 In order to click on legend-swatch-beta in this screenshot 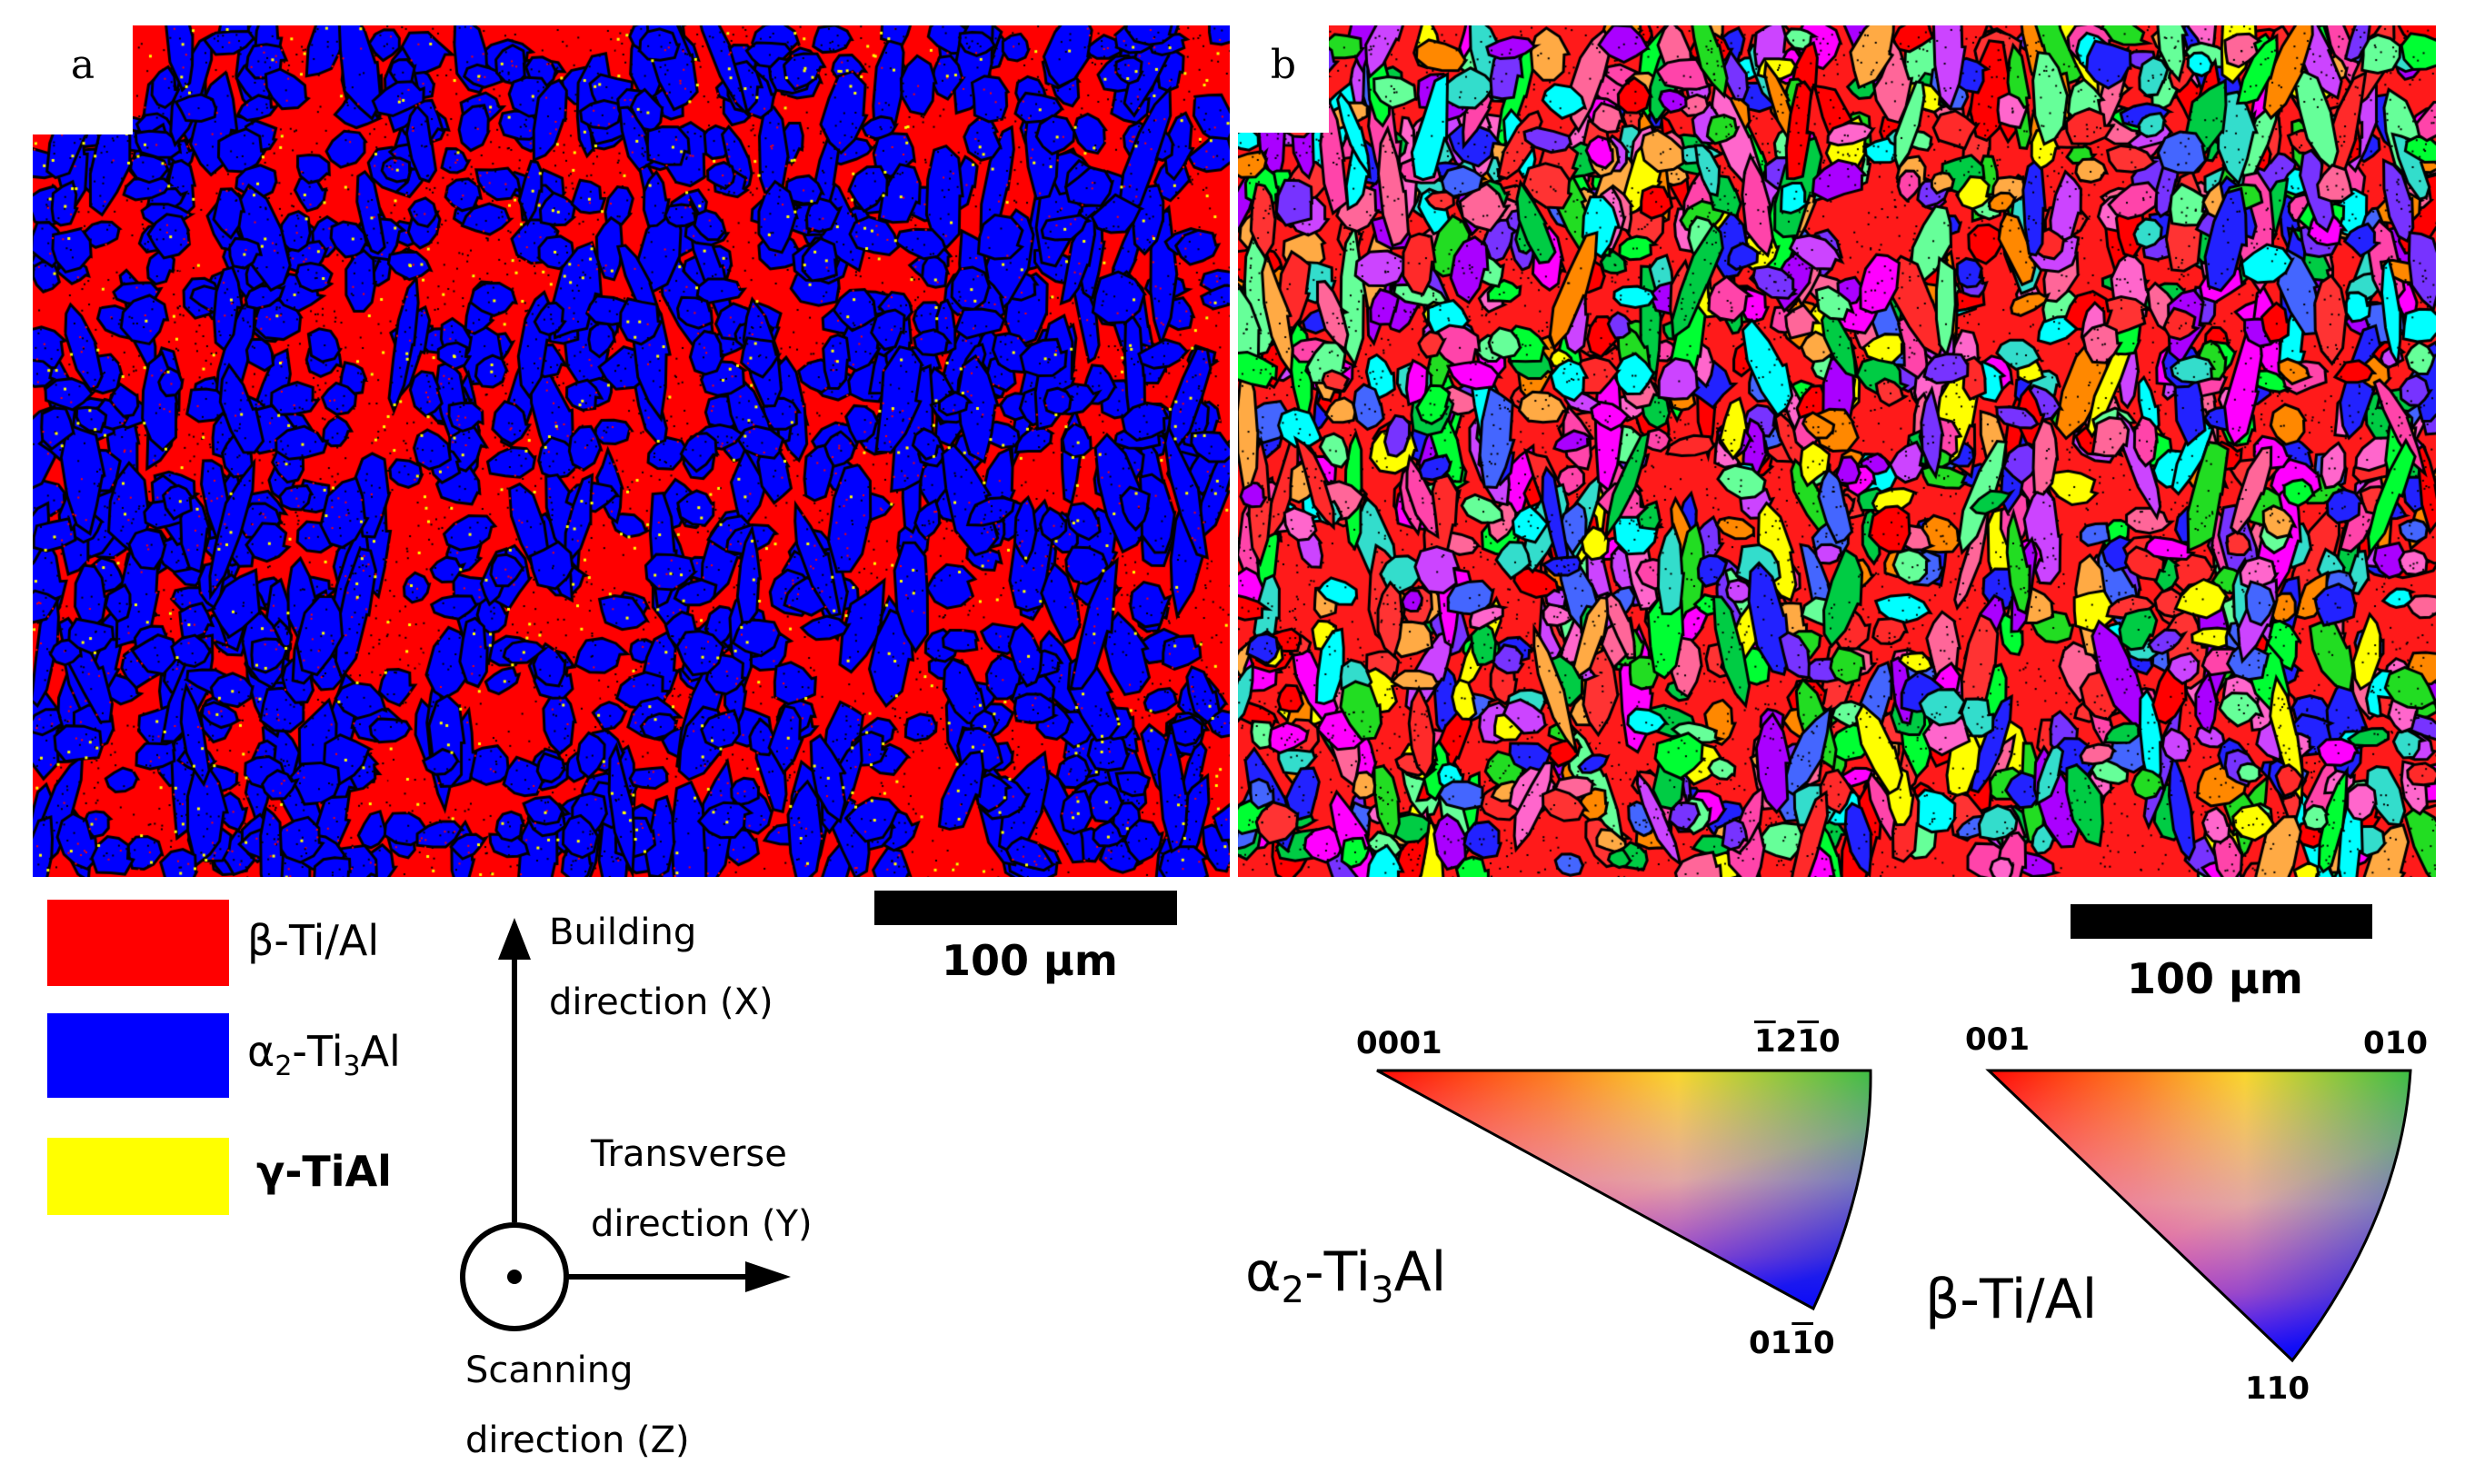, I will do `click(138, 943)`.